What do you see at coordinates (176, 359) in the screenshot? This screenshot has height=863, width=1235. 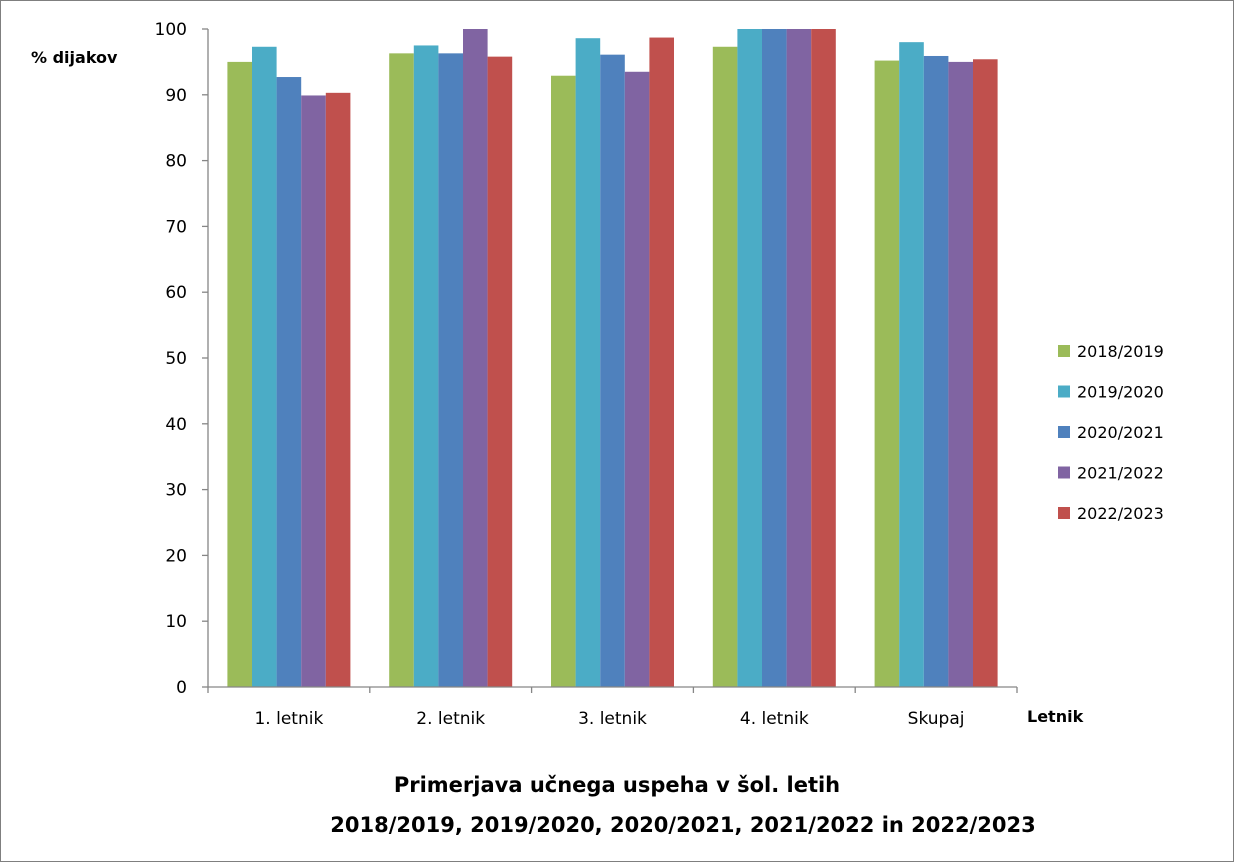 I see `y-tick-label: 50` at bounding box center [176, 359].